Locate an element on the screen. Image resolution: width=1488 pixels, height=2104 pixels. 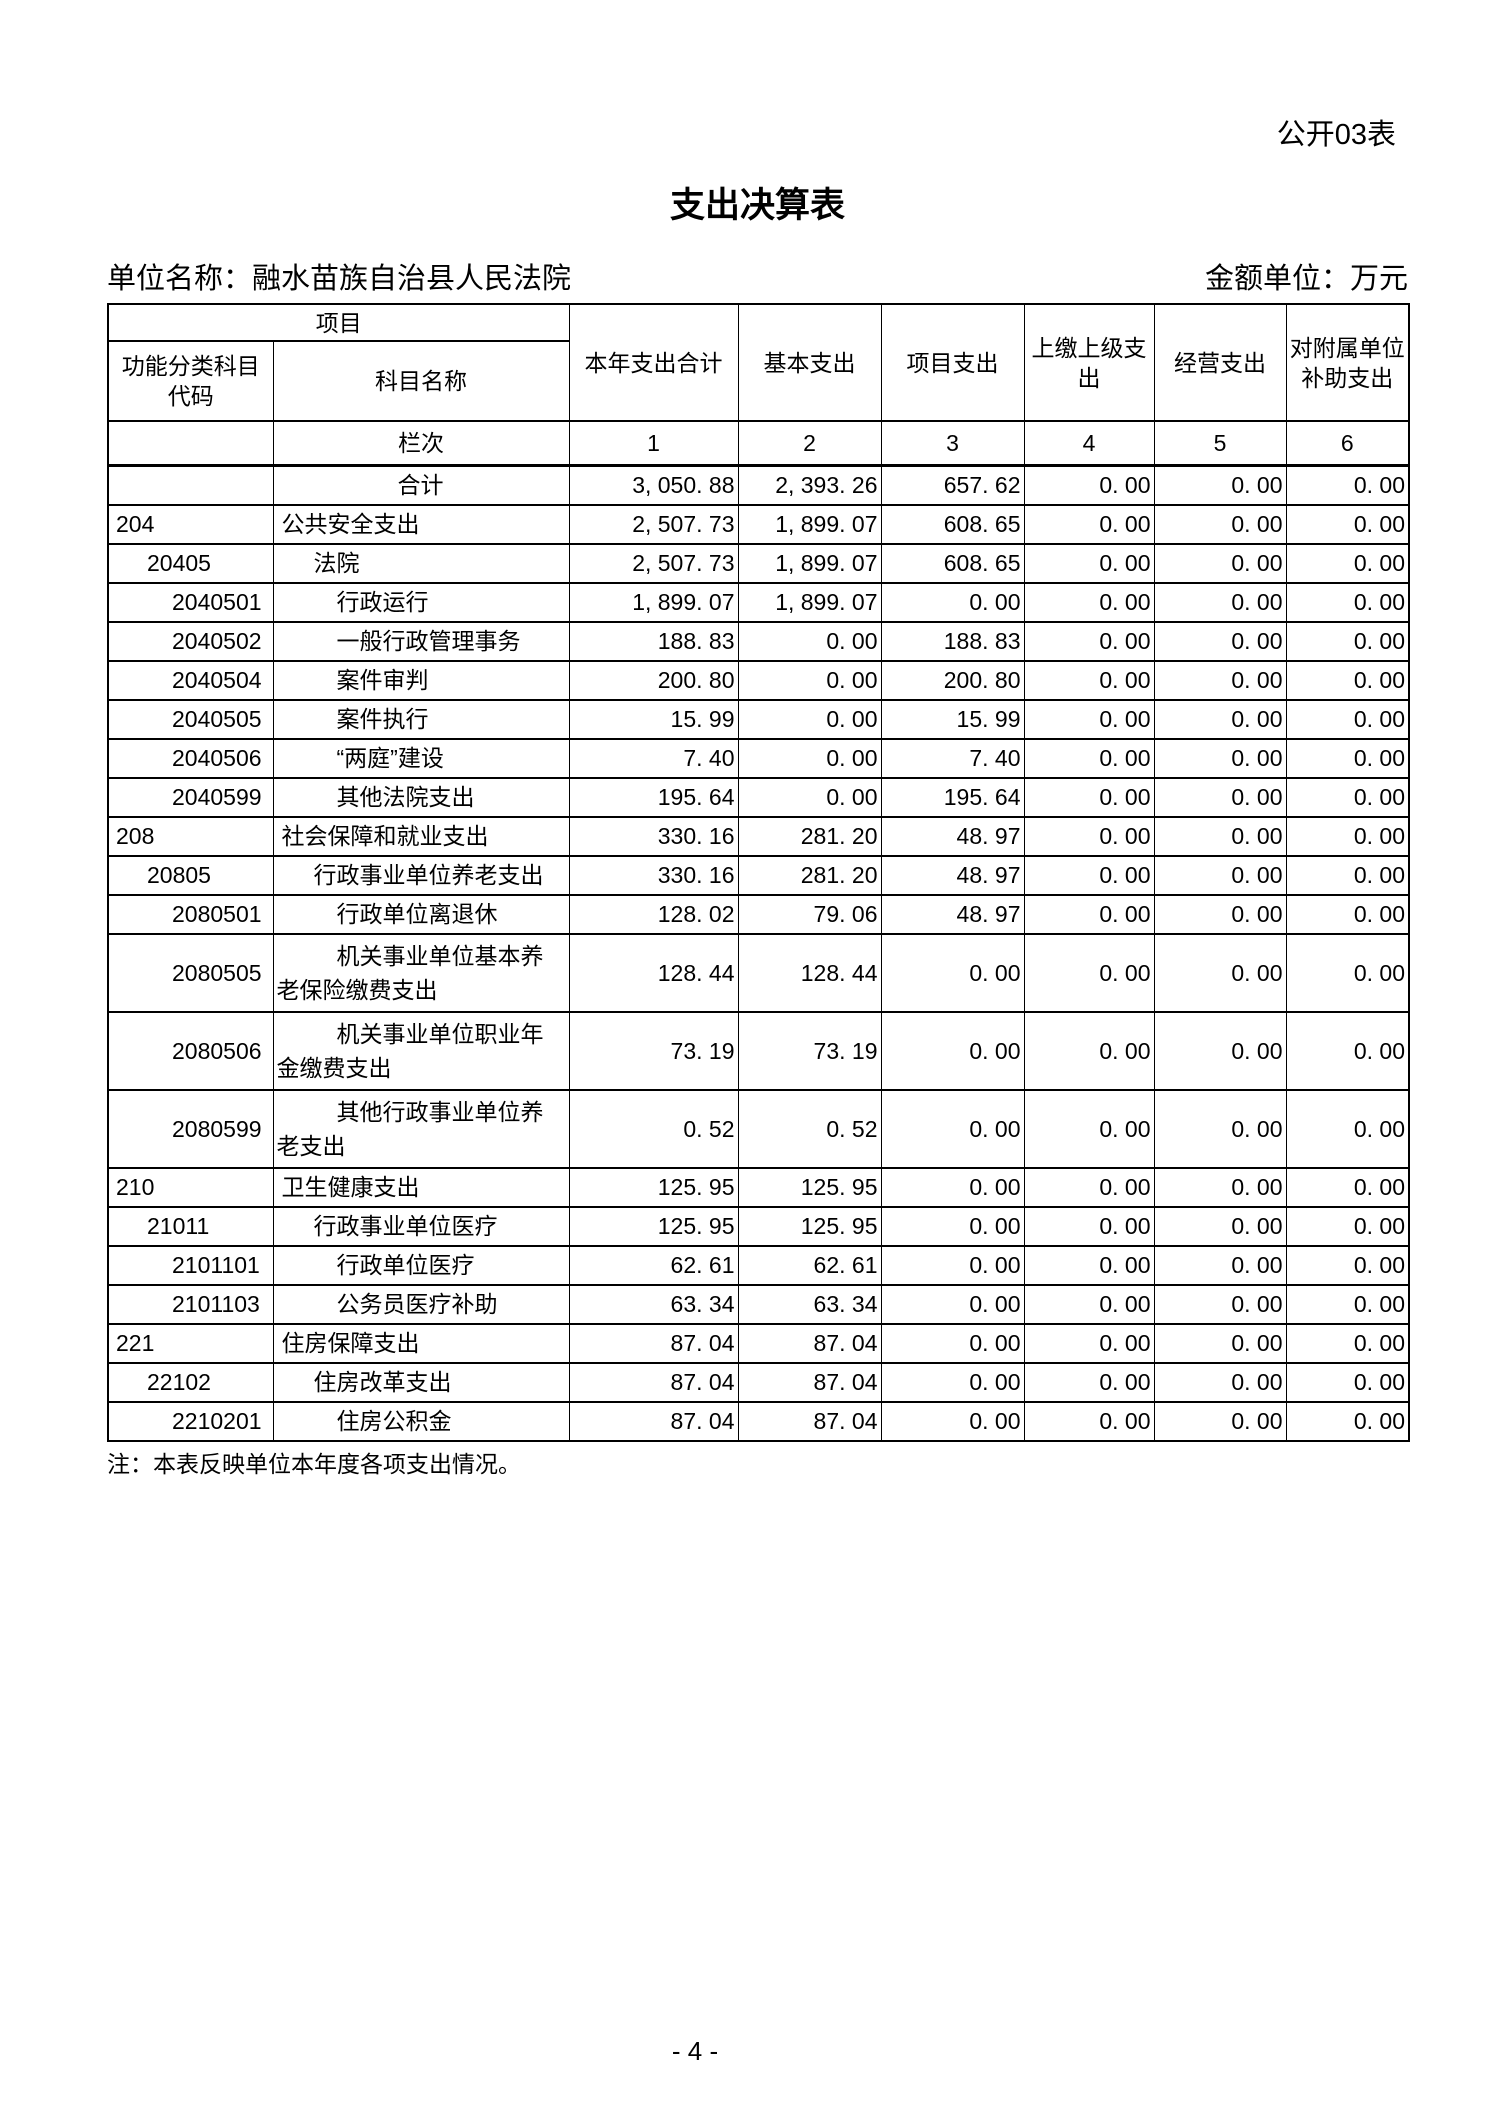
row-name: 社会保障和就业支出 is located at coordinates (421, 836).